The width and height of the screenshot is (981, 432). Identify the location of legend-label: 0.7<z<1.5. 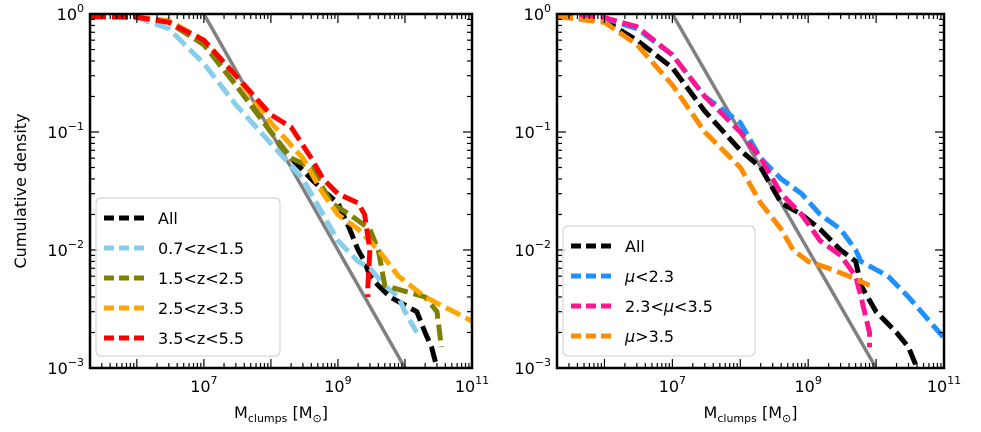
(201, 248).